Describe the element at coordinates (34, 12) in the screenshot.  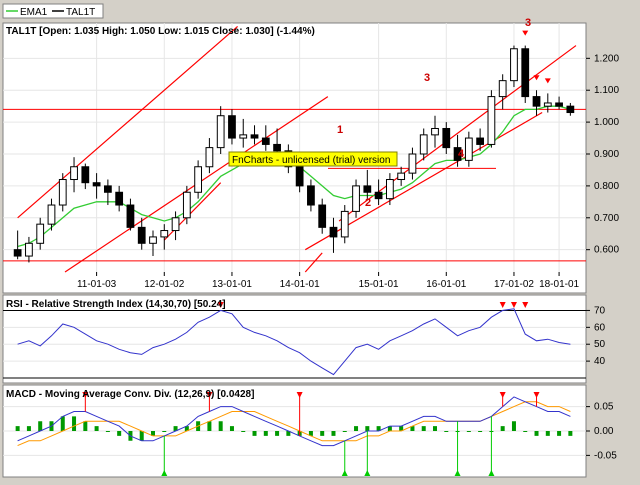
I see `legend-label-ema: EMA1` at that location.